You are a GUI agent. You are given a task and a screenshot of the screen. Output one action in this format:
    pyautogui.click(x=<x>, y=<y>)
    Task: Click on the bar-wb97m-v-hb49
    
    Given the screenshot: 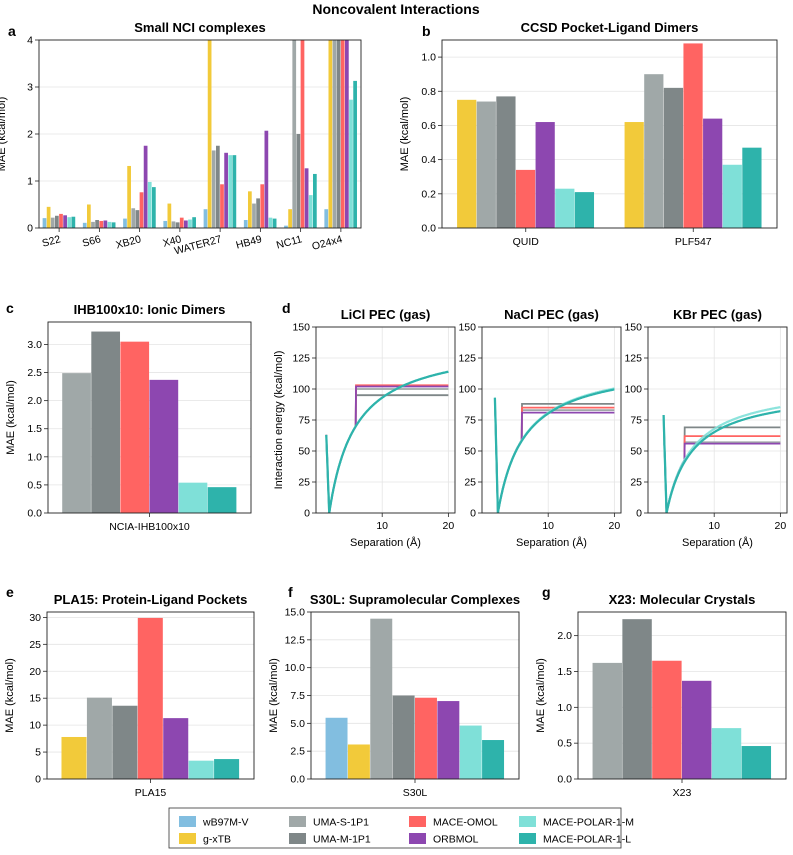 What is the action you would take?
    pyautogui.click(x=245, y=224)
    